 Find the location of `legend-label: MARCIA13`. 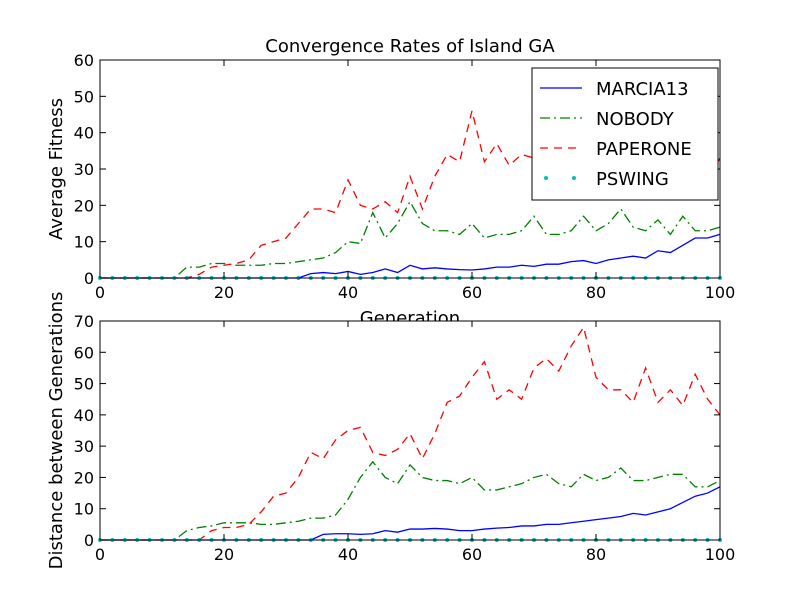

legend-label: MARCIA13 is located at coordinates (642, 89).